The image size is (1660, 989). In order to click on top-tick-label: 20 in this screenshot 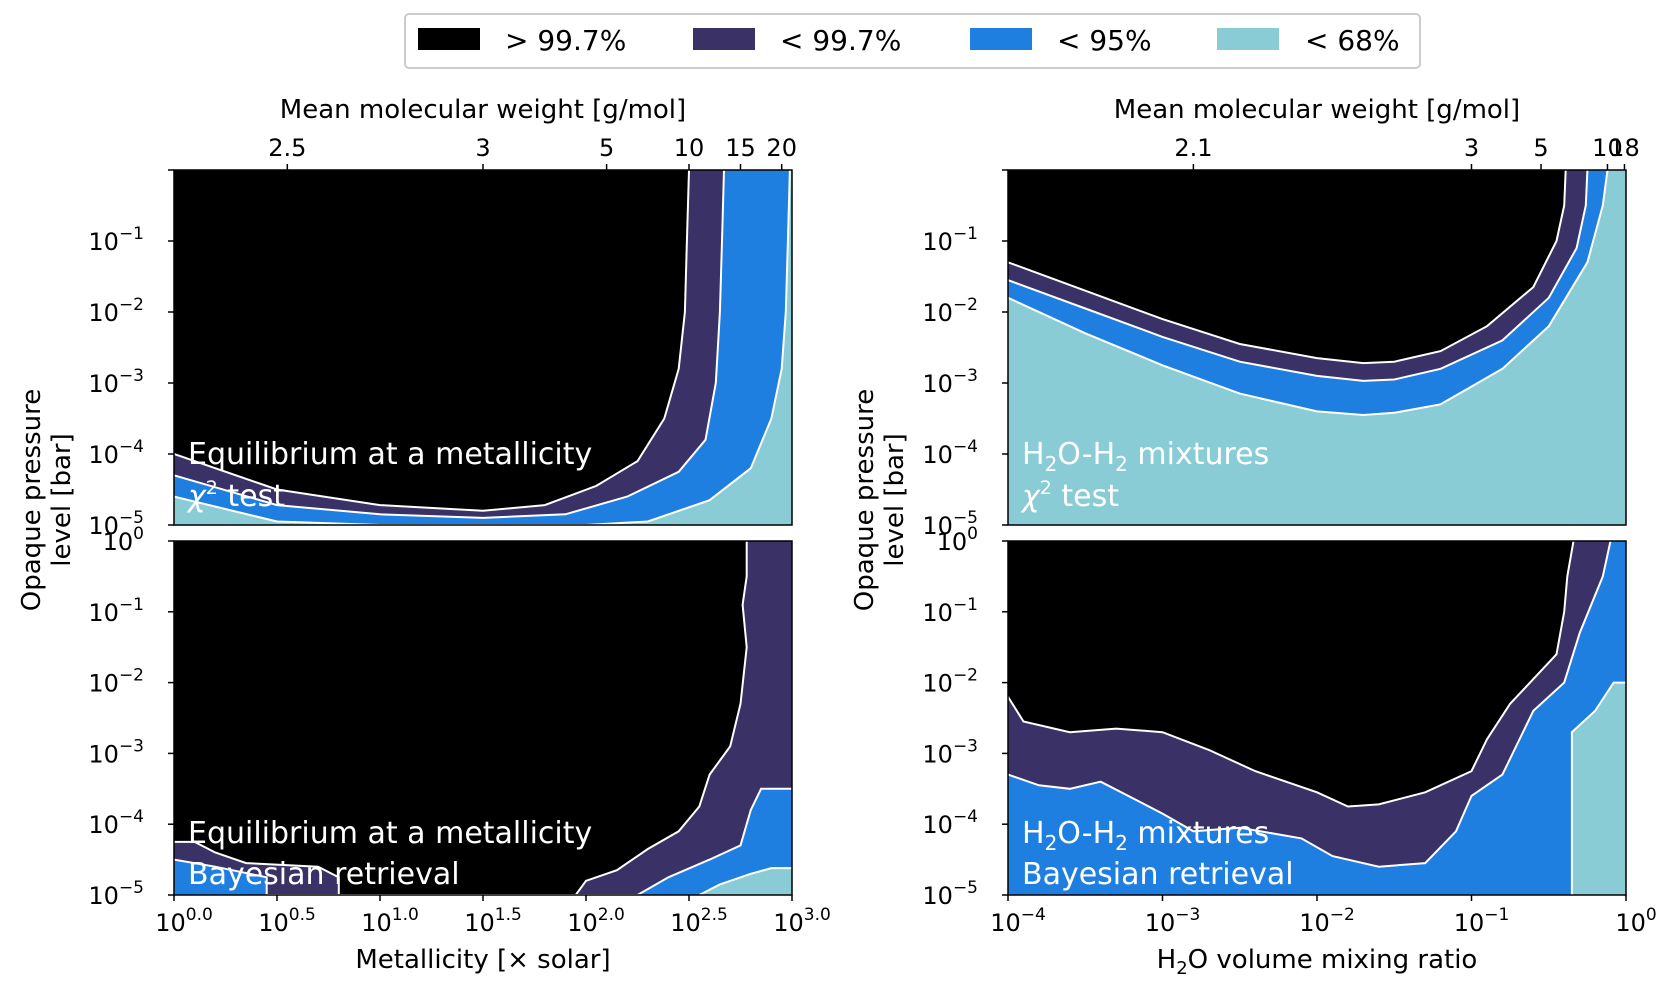, I will do `click(781, 148)`.